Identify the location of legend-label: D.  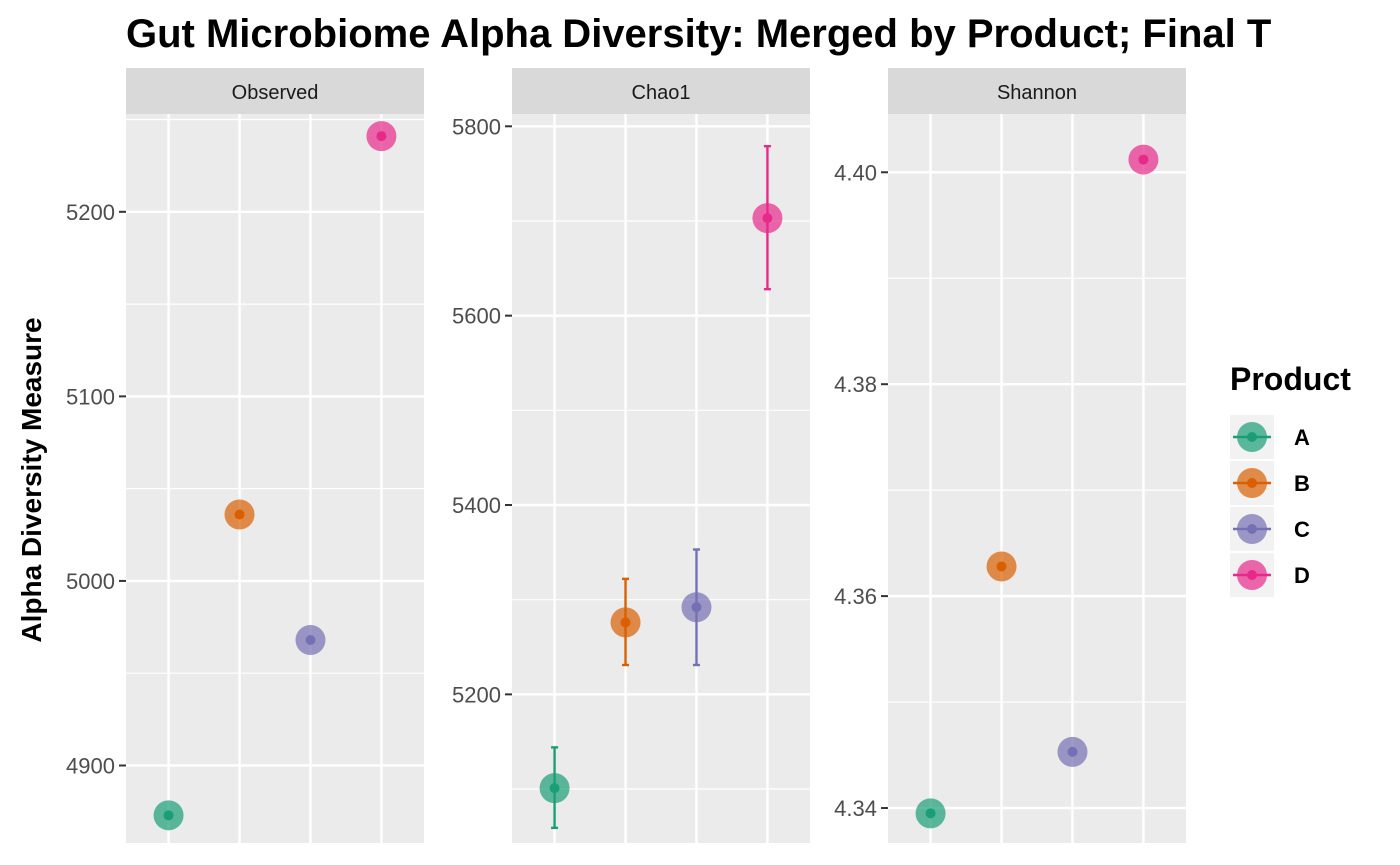
(1302, 575).